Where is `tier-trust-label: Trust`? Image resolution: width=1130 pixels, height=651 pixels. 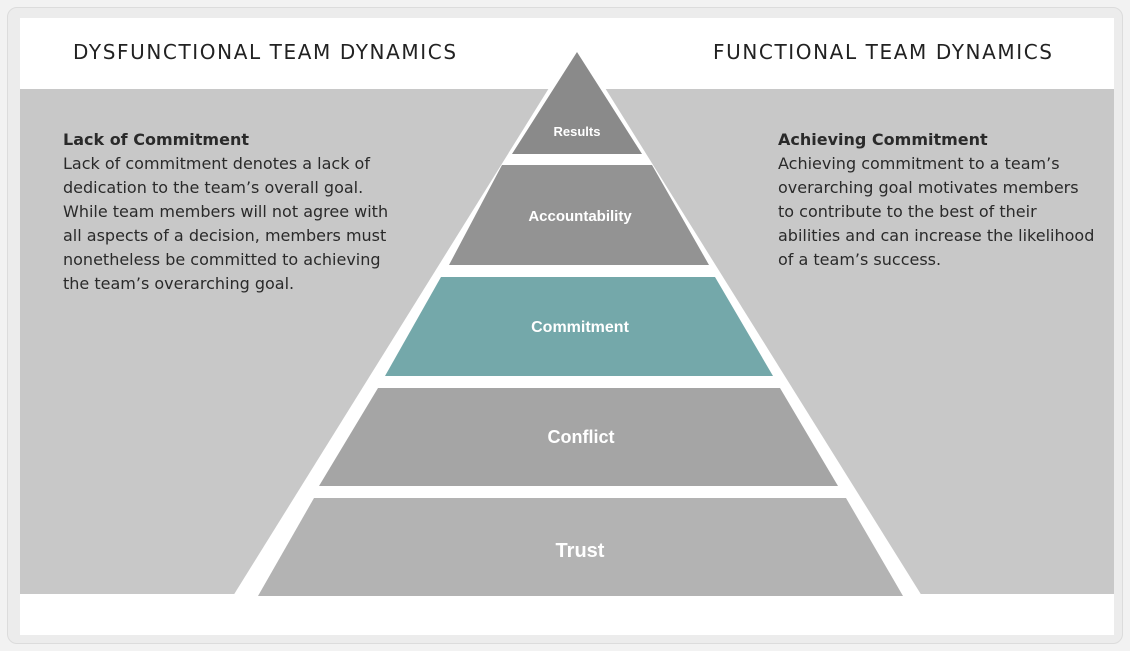 tier-trust-label: Trust is located at coordinates (580, 551).